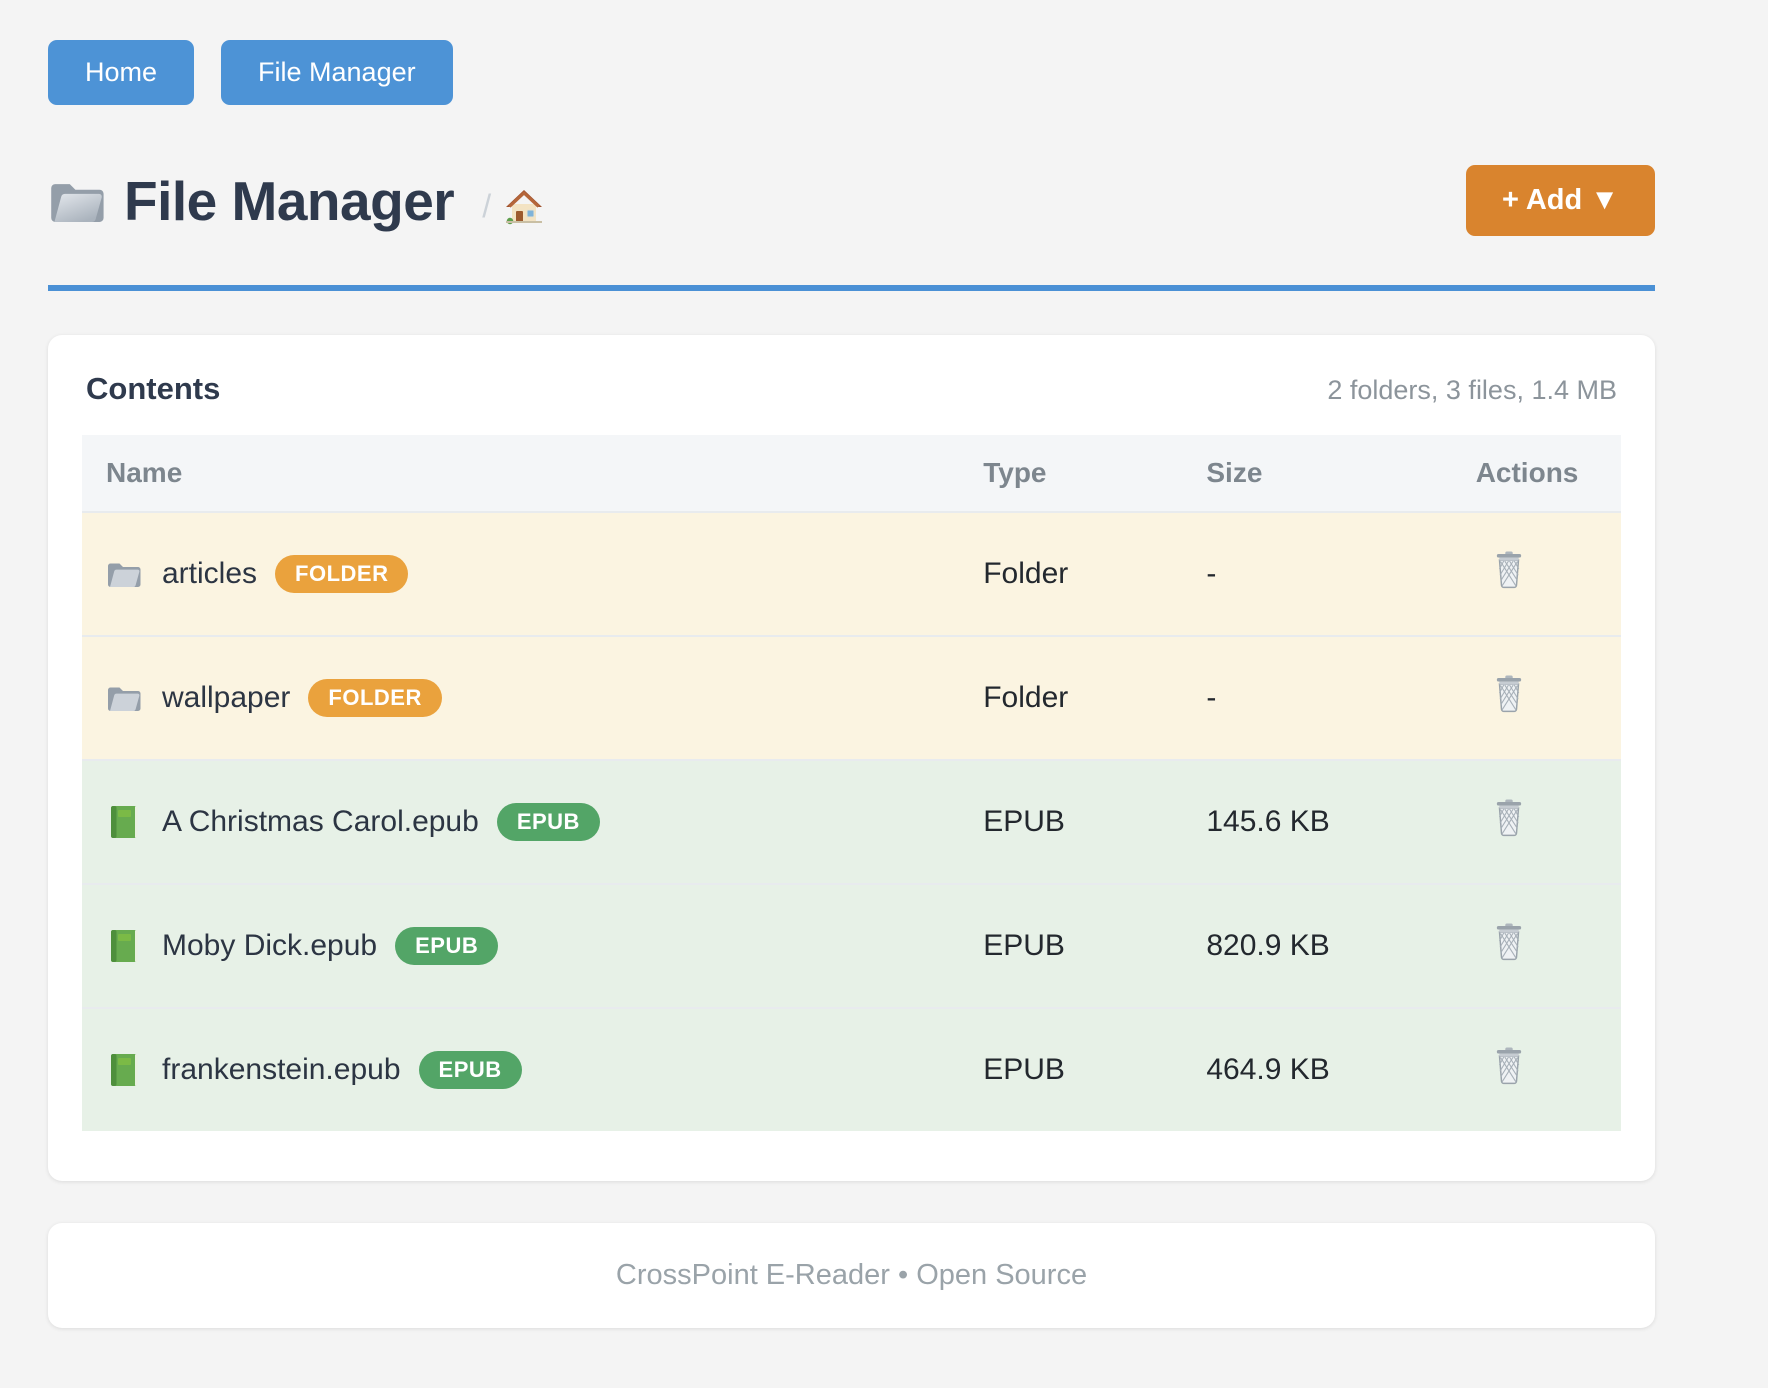  I want to click on page-header: File Manager / + Add ▼, so click(851, 200).